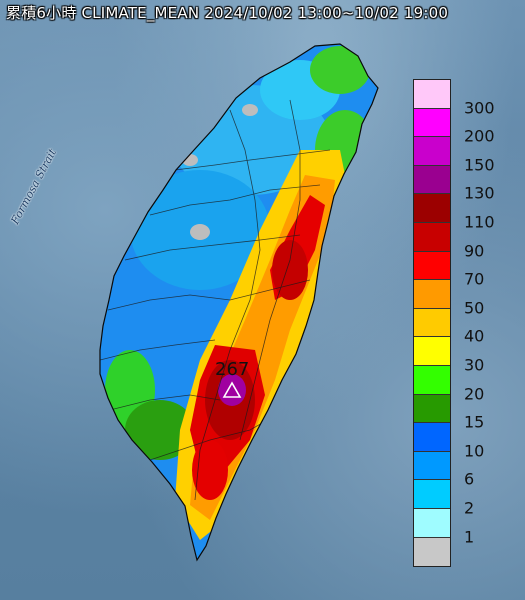 The height and width of the screenshot is (600, 525). I want to click on legend-label: 40, so click(474, 336).